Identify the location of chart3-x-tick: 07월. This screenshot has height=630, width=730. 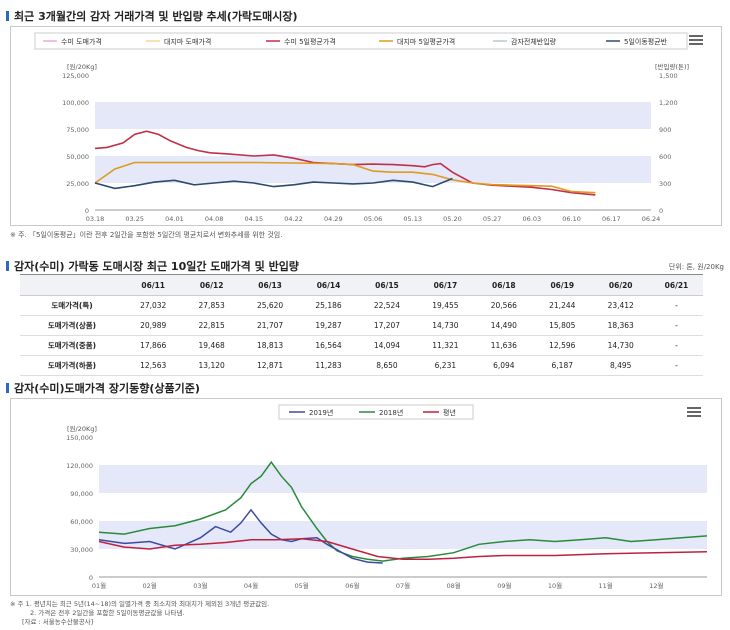
(403, 585).